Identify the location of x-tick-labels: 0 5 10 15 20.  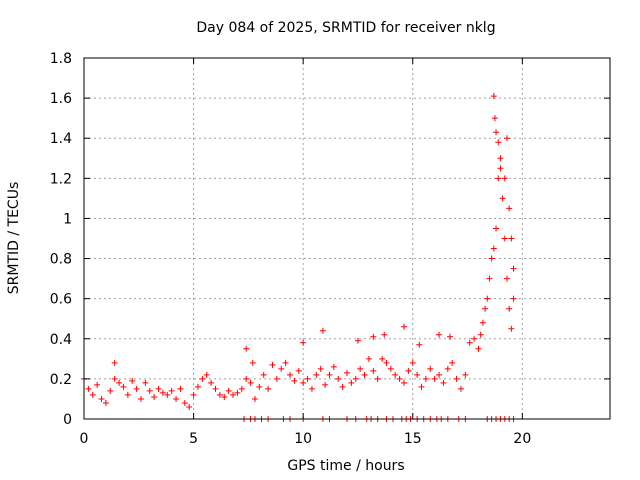
(306, 439).